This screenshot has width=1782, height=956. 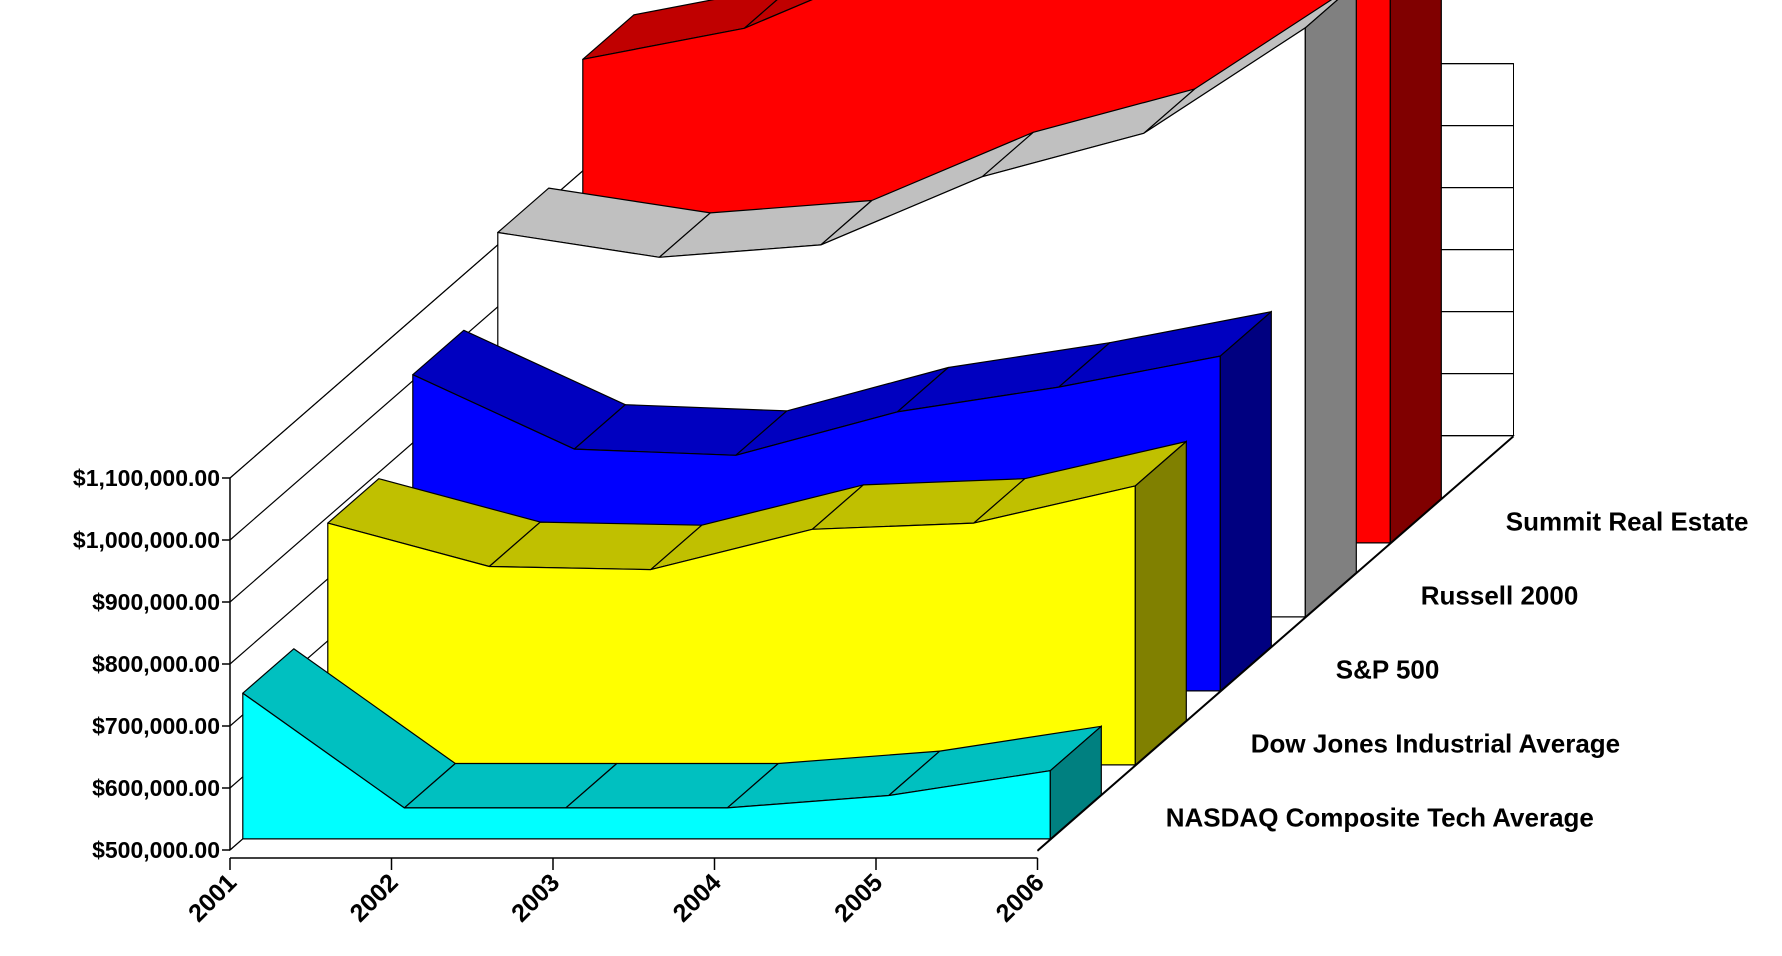 I want to click on series-label: Dow Jones Industrial Average, so click(x=1435, y=744).